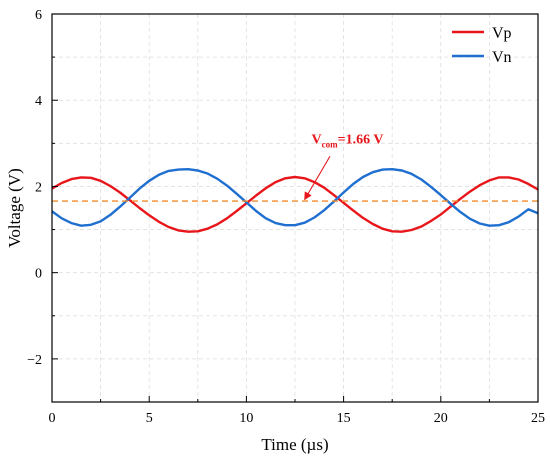 This screenshot has height=466, width=550. I want to click on vcom-label-main: V, so click(317, 139).